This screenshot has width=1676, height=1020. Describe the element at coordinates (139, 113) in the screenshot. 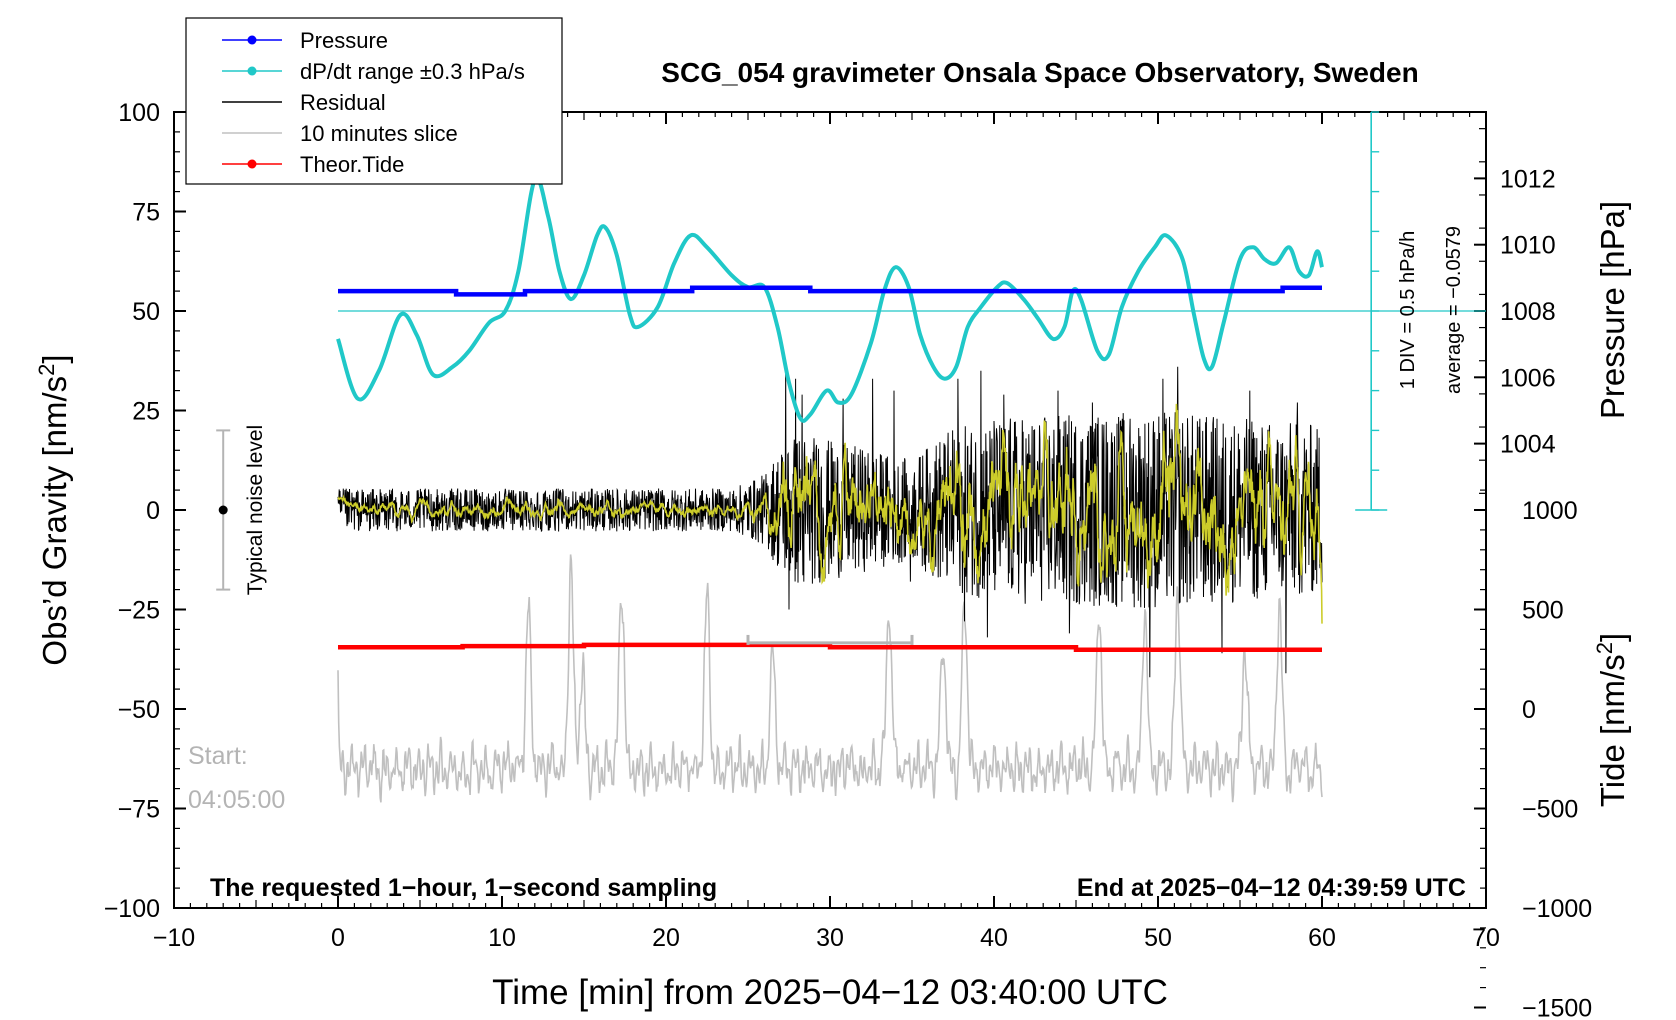

I see `y-left-tick-label: 100` at that location.